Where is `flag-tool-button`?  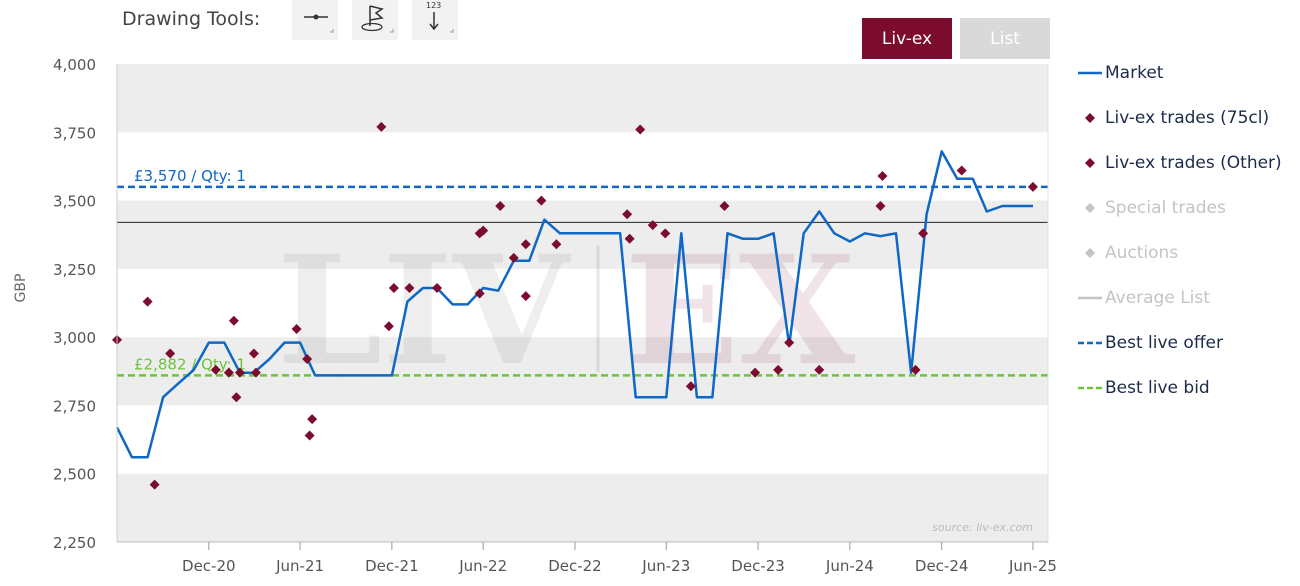 flag-tool-button is located at coordinates (375, 20).